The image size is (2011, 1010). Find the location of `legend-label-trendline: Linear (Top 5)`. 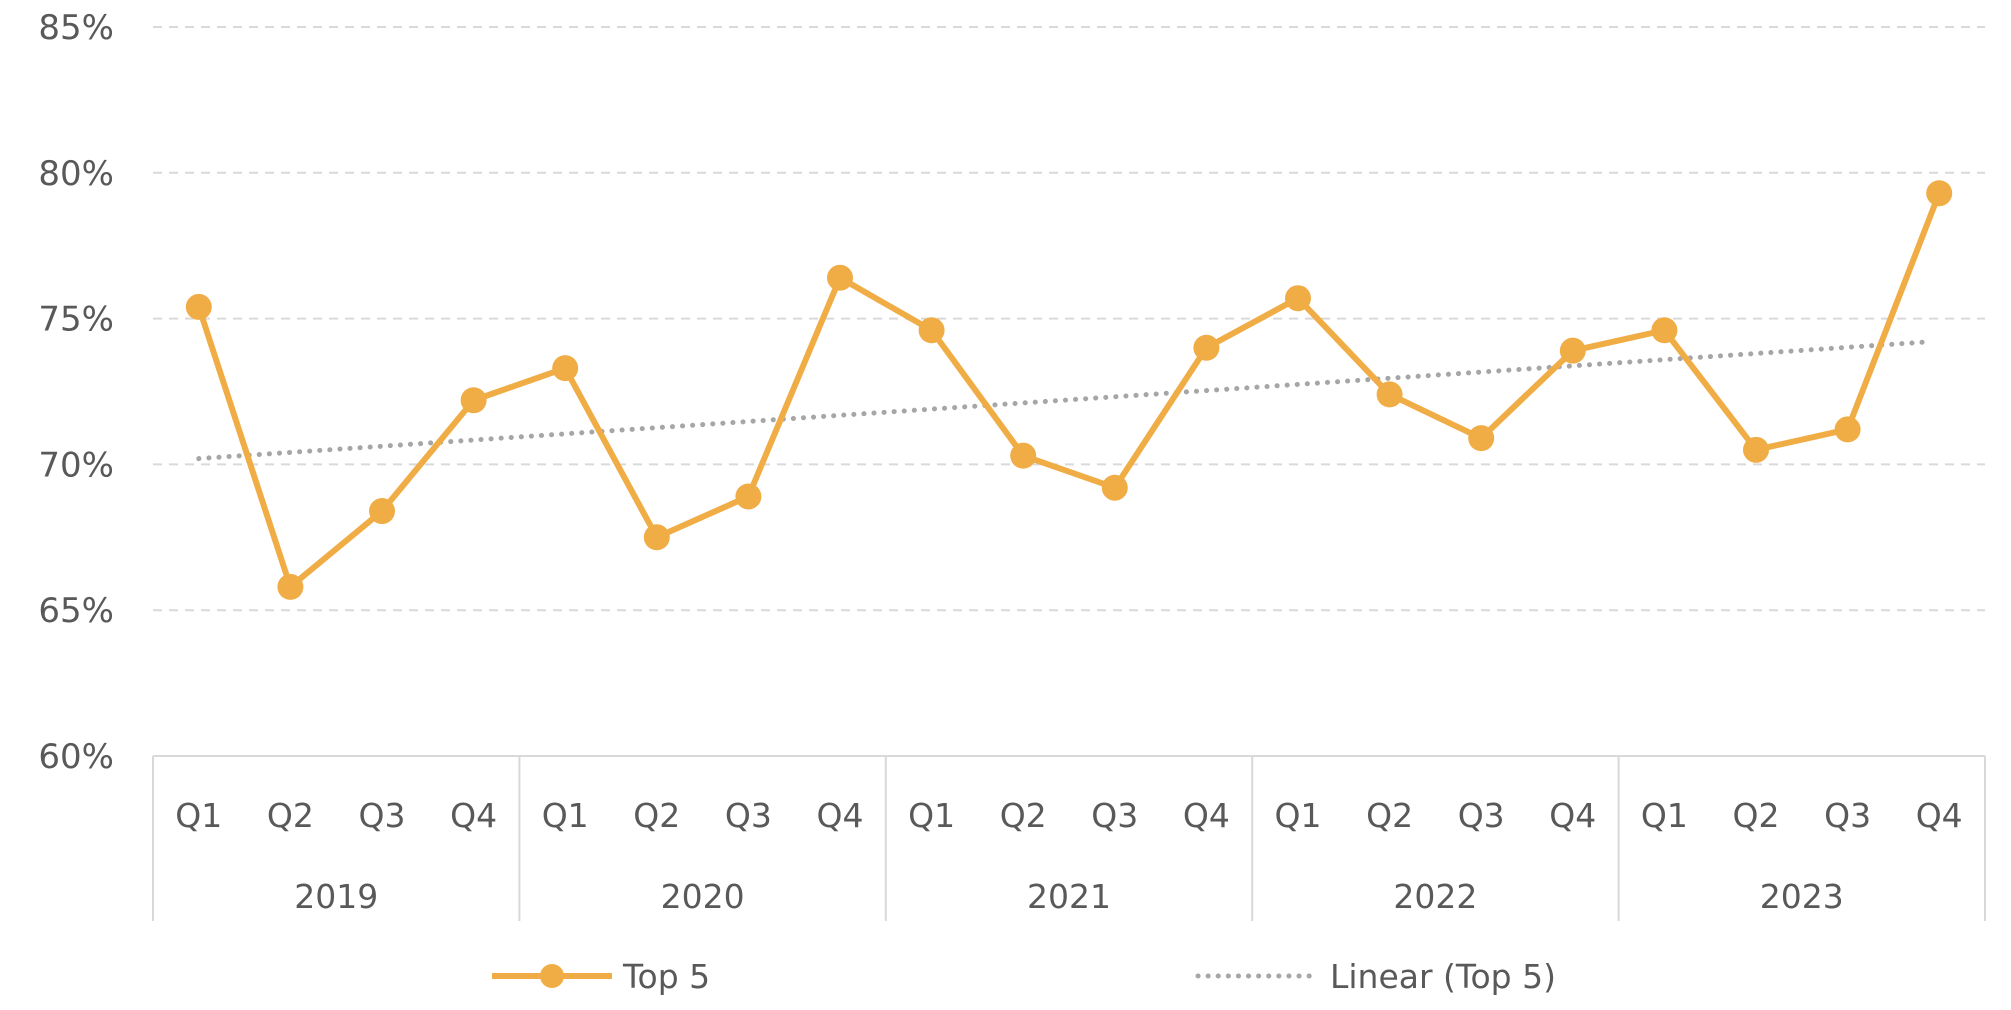

legend-label-trendline: Linear (Top 5) is located at coordinates (1443, 976).